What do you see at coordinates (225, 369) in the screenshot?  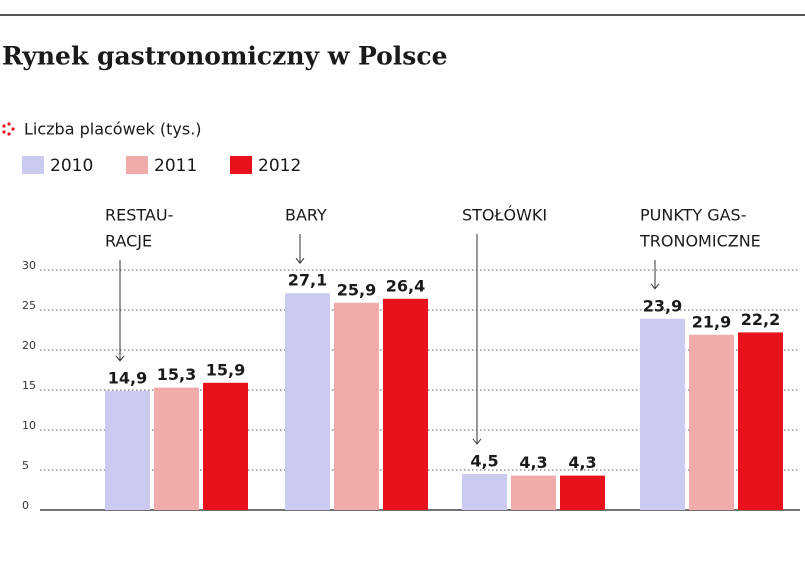 I see `value-label: 15,9` at bounding box center [225, 369].